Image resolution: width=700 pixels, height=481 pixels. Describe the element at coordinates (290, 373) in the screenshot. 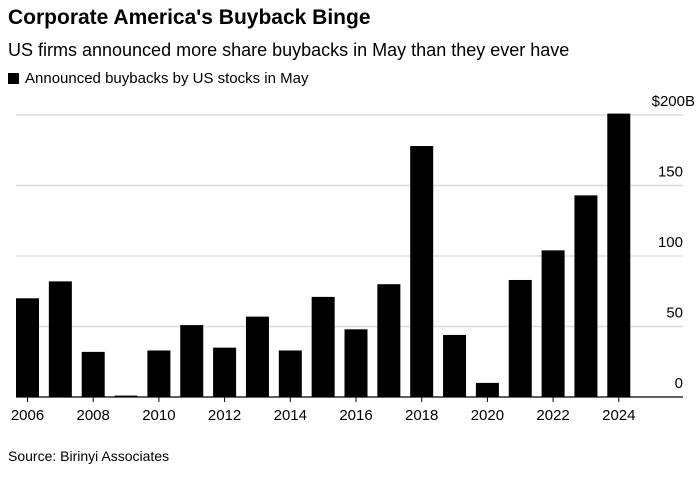

I see `bar-2014` at that location.